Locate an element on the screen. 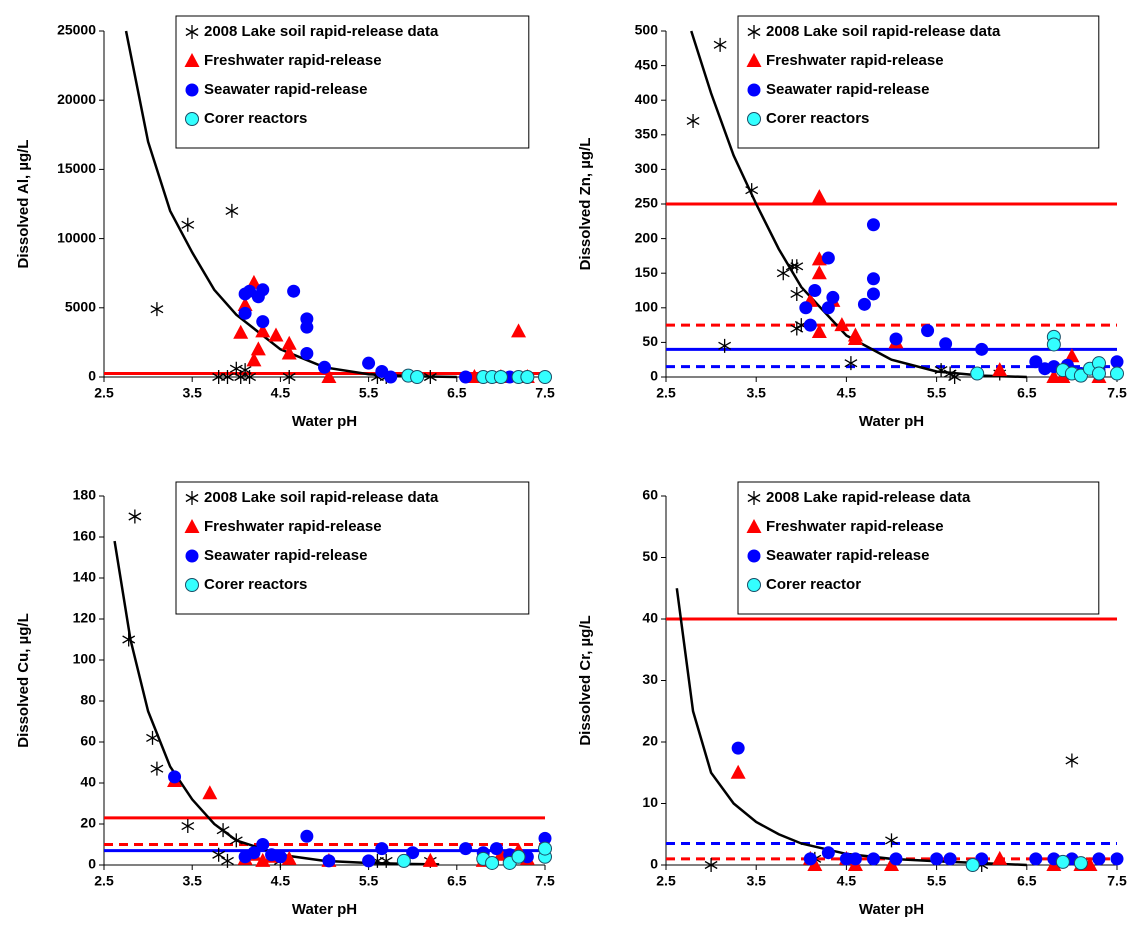 The height and width of the screenshot is (940, 1137). y-tick-label: 450 is located at coordinates (647, 64).